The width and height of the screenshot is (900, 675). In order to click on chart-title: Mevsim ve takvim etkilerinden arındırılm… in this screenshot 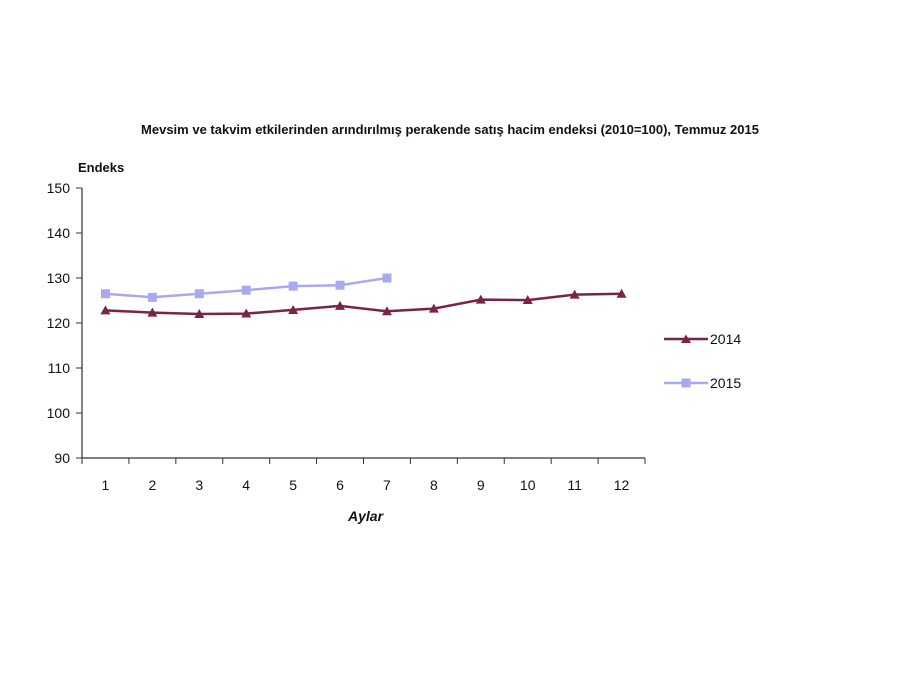, I will do `click(450, 129)`.